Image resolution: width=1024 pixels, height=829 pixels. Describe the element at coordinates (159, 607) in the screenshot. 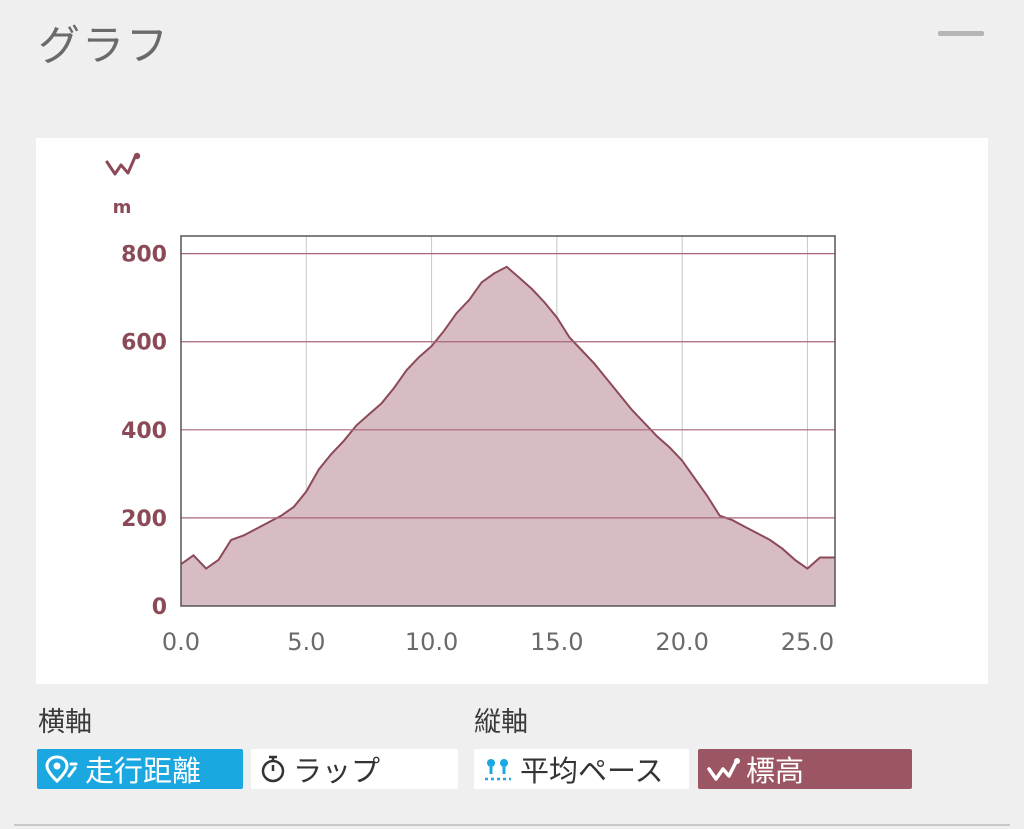

I see `y-tick-label: 0` at that location.